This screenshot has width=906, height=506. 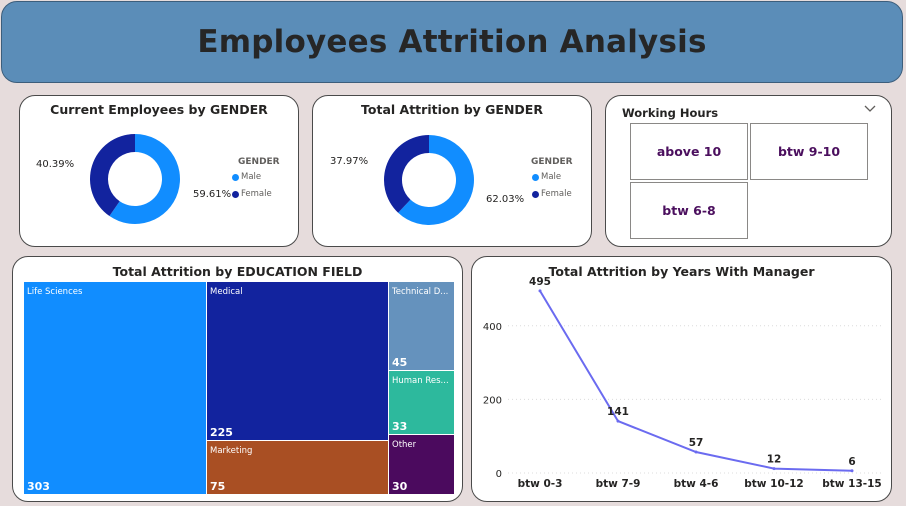 What do you see at coordinates (618, 484) in the screenshot?
I see `x-tick-label: btw 7-9` at bounding box center [618, 484].